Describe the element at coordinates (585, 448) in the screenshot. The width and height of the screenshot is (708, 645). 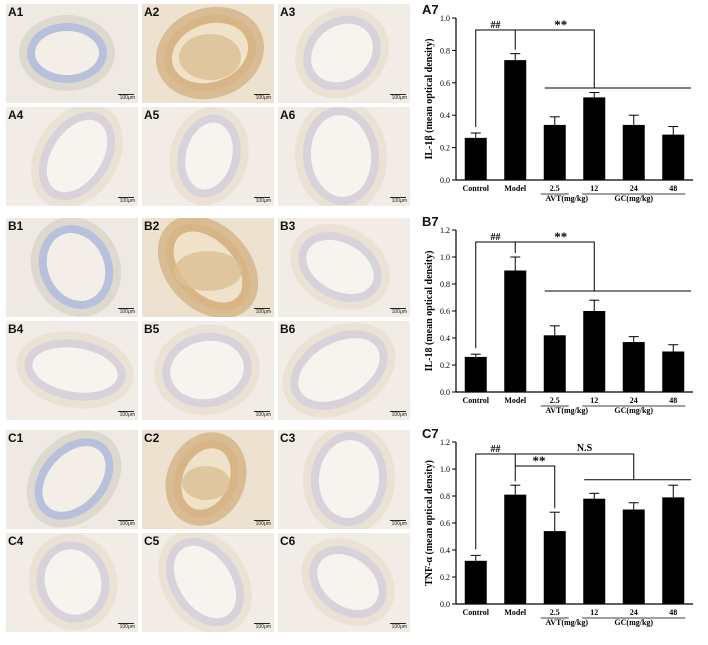
I see `significance-ns: N.S` at that location.